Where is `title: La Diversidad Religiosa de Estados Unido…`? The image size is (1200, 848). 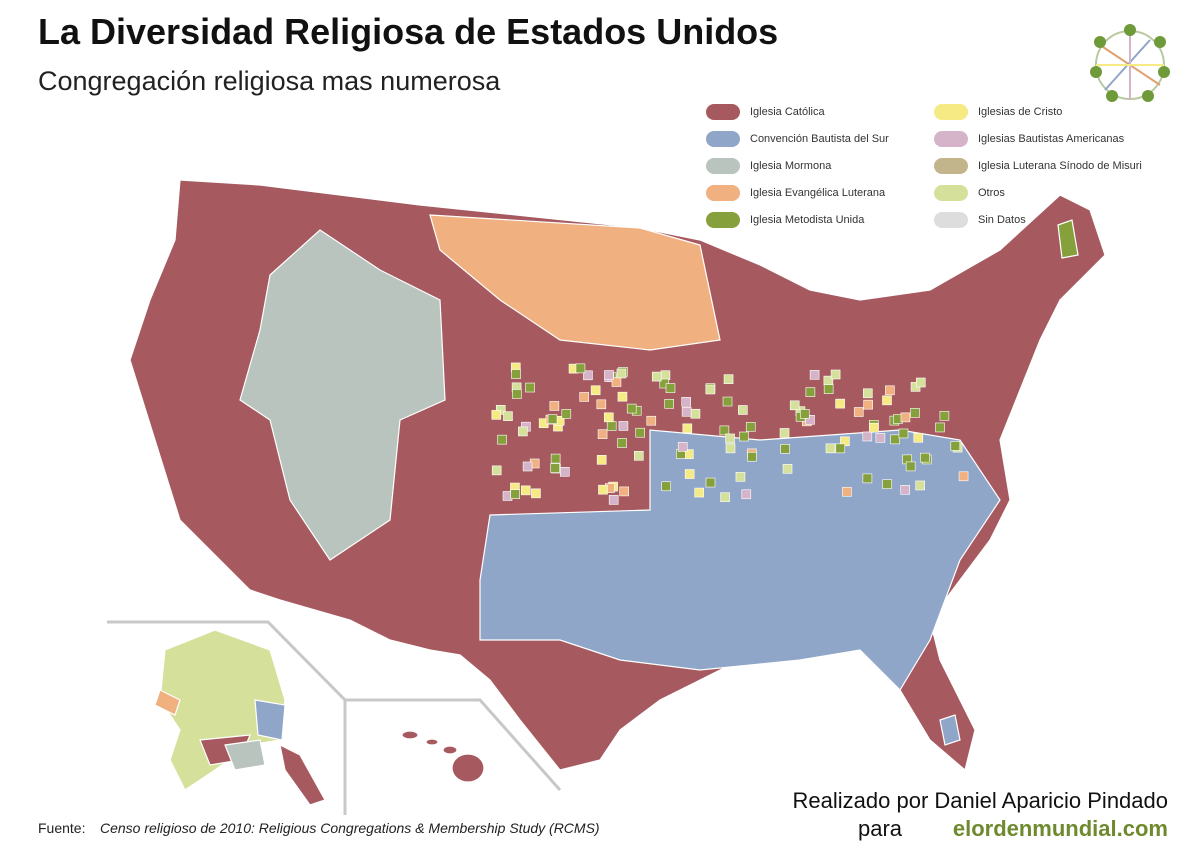 title: La Diversidad Religiosa de Estados Unido… is located at coordinates (408, 31).